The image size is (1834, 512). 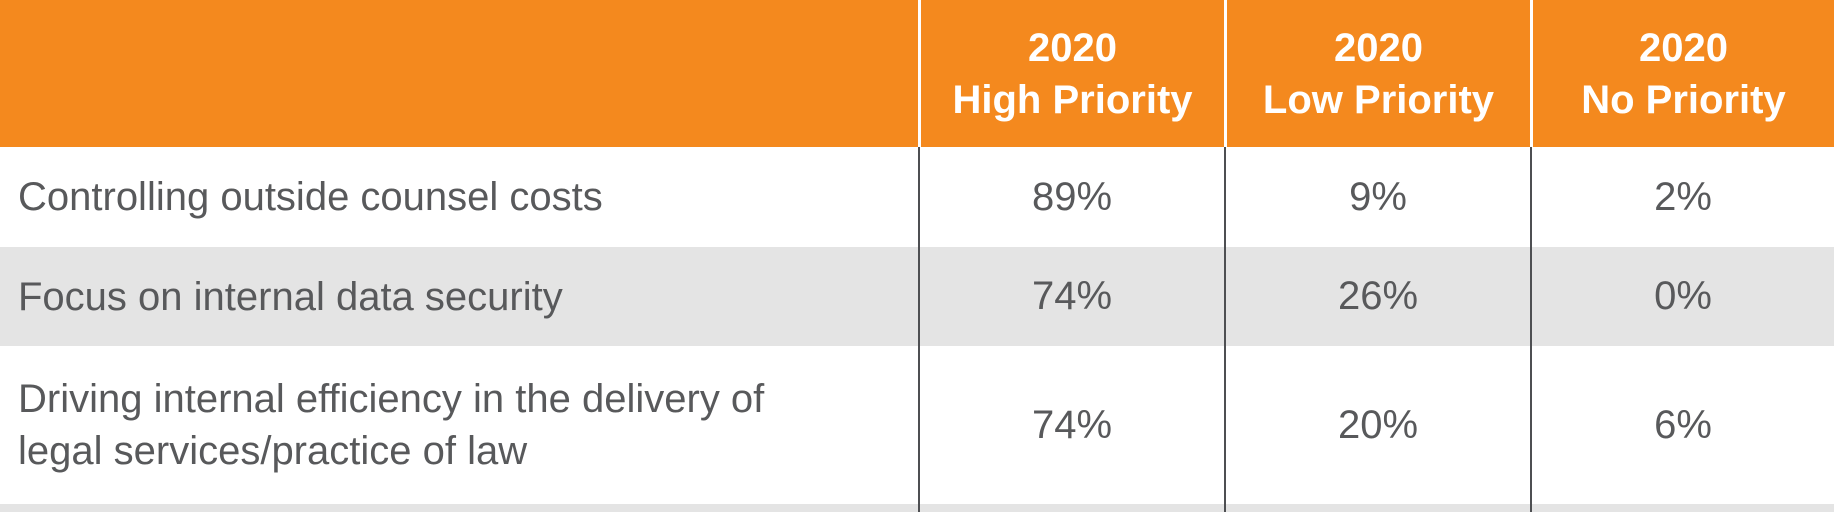 I want to click on row-label: Focus on internal data security, so click(x=459, y=296).